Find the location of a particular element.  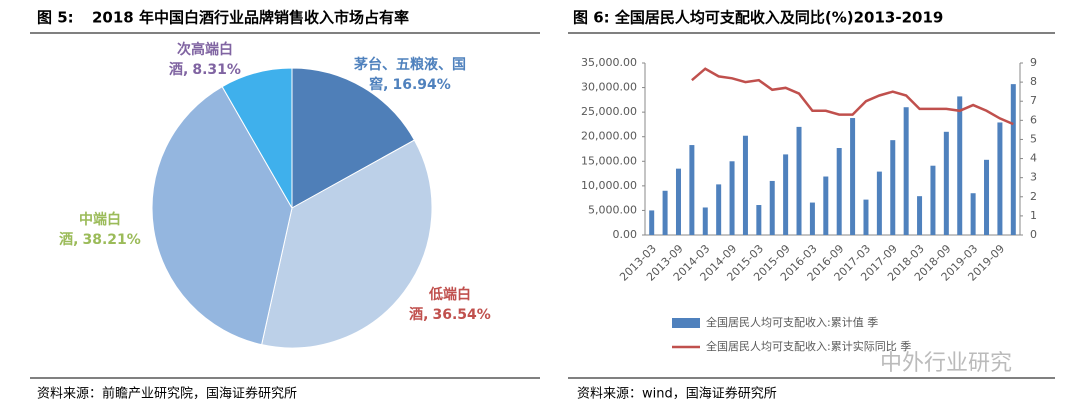

watermark: 中外行业研究 is located at coordinates (946, 363).